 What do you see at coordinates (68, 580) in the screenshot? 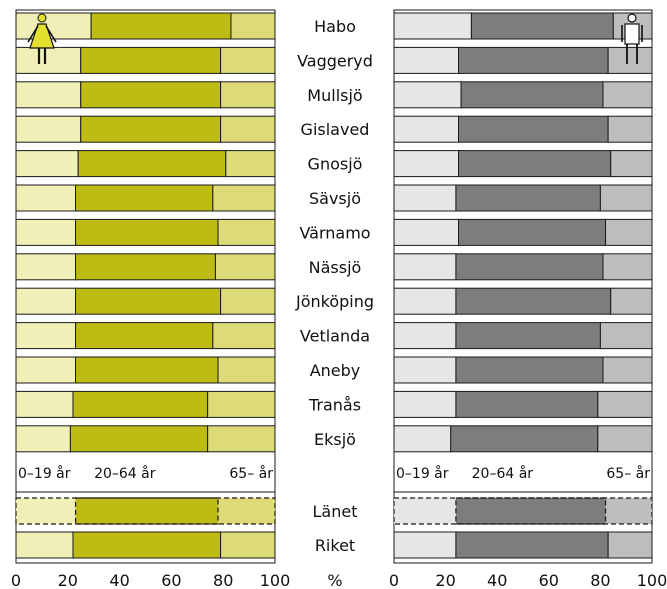
I see `x-tick-label-left-20: 20` at bounding box center [68, 580].